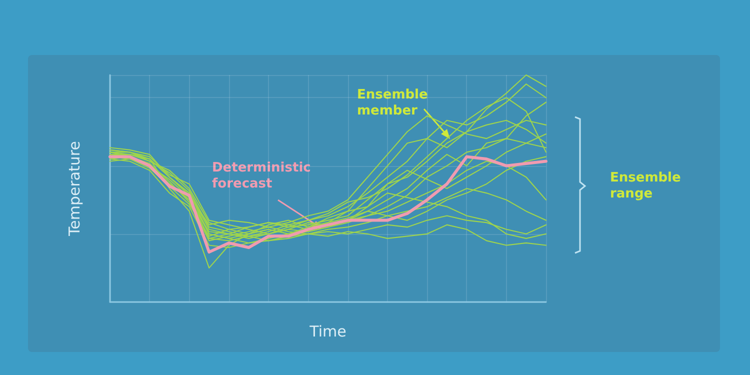 Image resolution: width=750 pixels, height=375 pixels. Describe the element at coordinates (75, 189) in the screenshot. I see `y-axis-title: Temperature` at that location.